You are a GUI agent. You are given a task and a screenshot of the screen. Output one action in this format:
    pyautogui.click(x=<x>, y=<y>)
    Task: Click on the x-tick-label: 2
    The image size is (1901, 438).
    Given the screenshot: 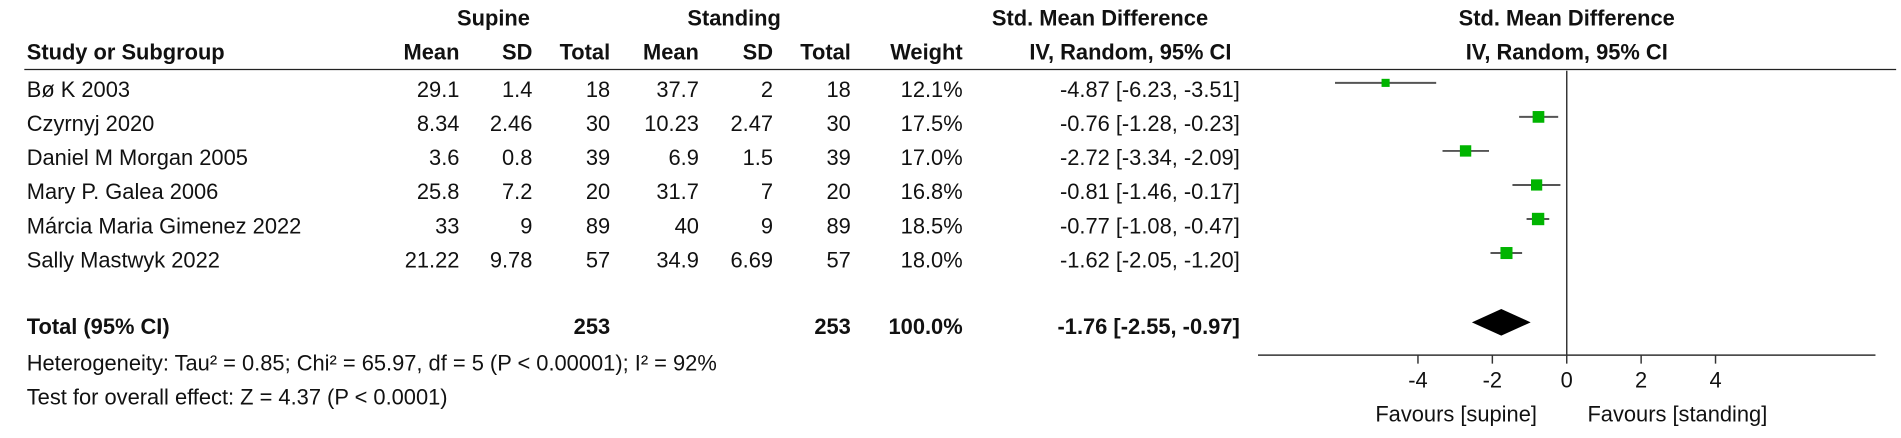 What is the action you would take?
    pyautogui.click(x=1641, y=380)
    